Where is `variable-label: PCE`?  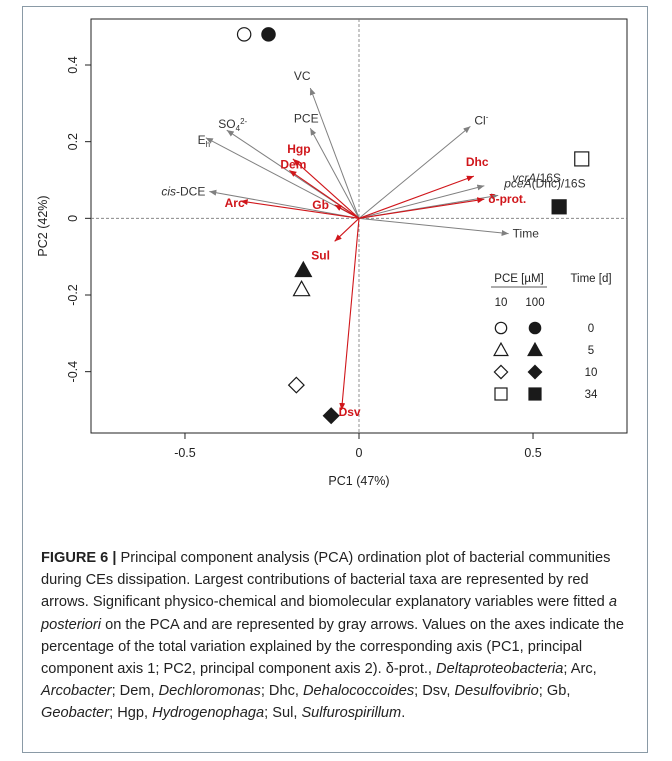
variable-label: PCE is located at coordinates (306, 118).